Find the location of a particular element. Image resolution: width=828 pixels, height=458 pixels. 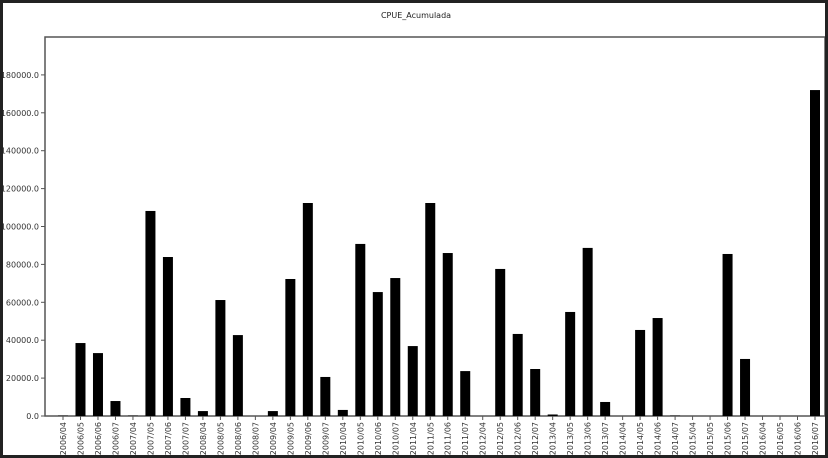

x-tick-label: 2013/06 is located at coordinates (588, 438).